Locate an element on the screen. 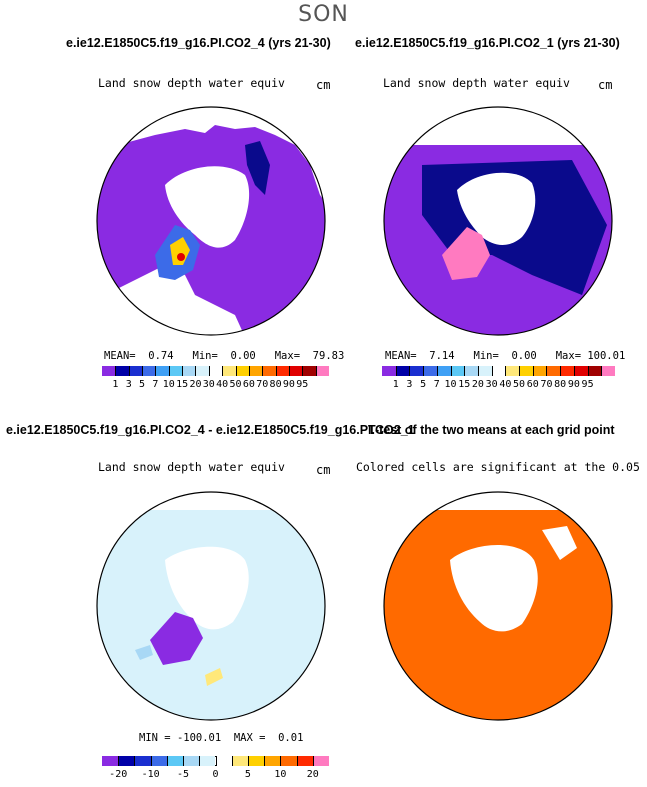 This screenshot has width=647, height=787. panel-a-stats: MEAN= 0.74 Min= 0.00 Max= 79.83 is located at coordinates (224, 356).